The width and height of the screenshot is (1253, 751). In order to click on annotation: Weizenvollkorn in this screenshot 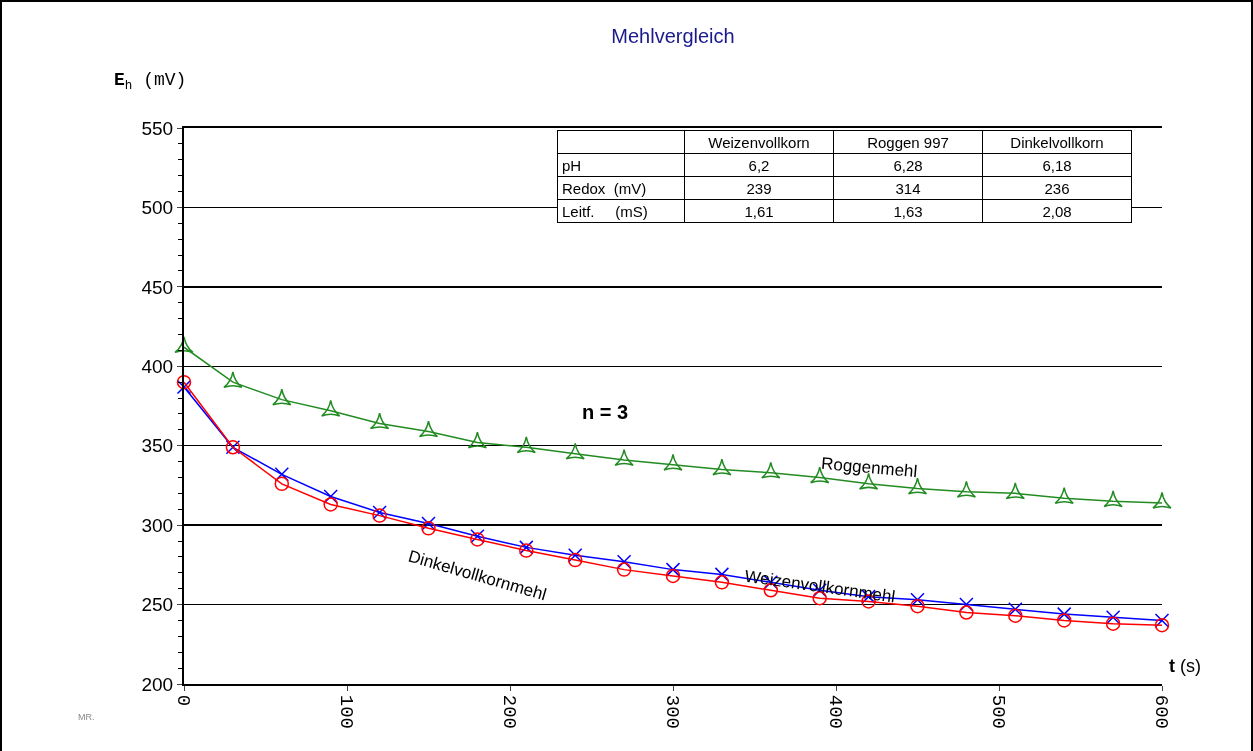, I will do `click(759, 142)`.